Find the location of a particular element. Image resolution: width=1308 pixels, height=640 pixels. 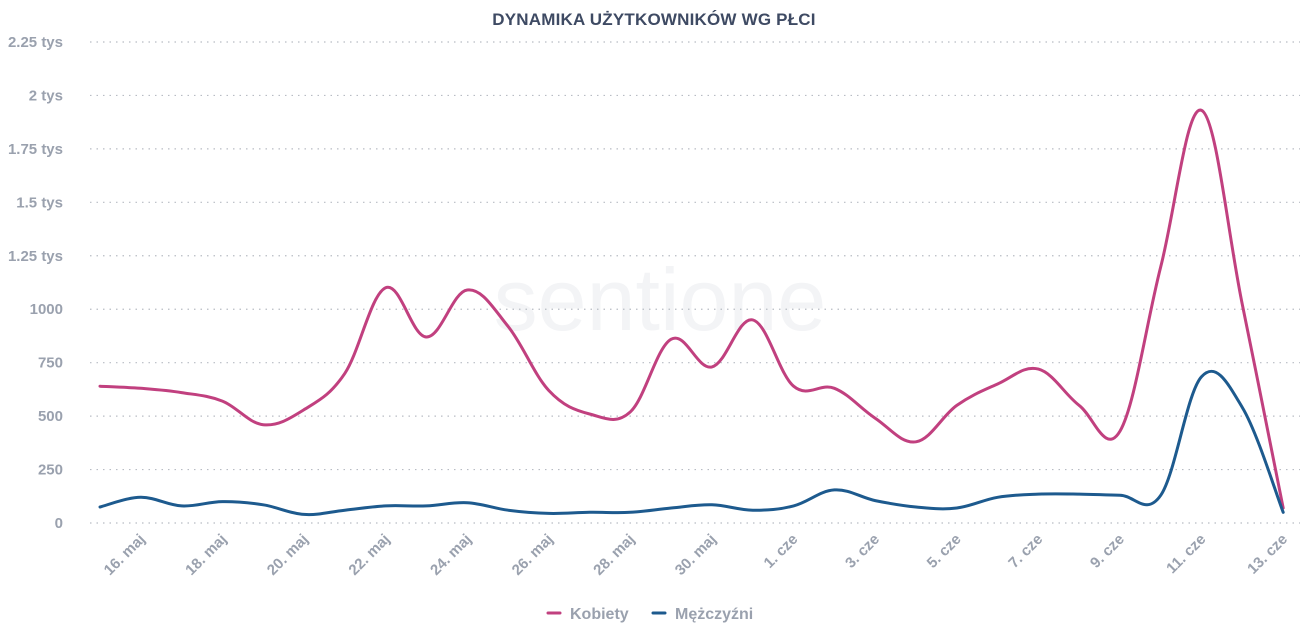

x-tick-label: 1. cze is located at coordinates (781, 551).